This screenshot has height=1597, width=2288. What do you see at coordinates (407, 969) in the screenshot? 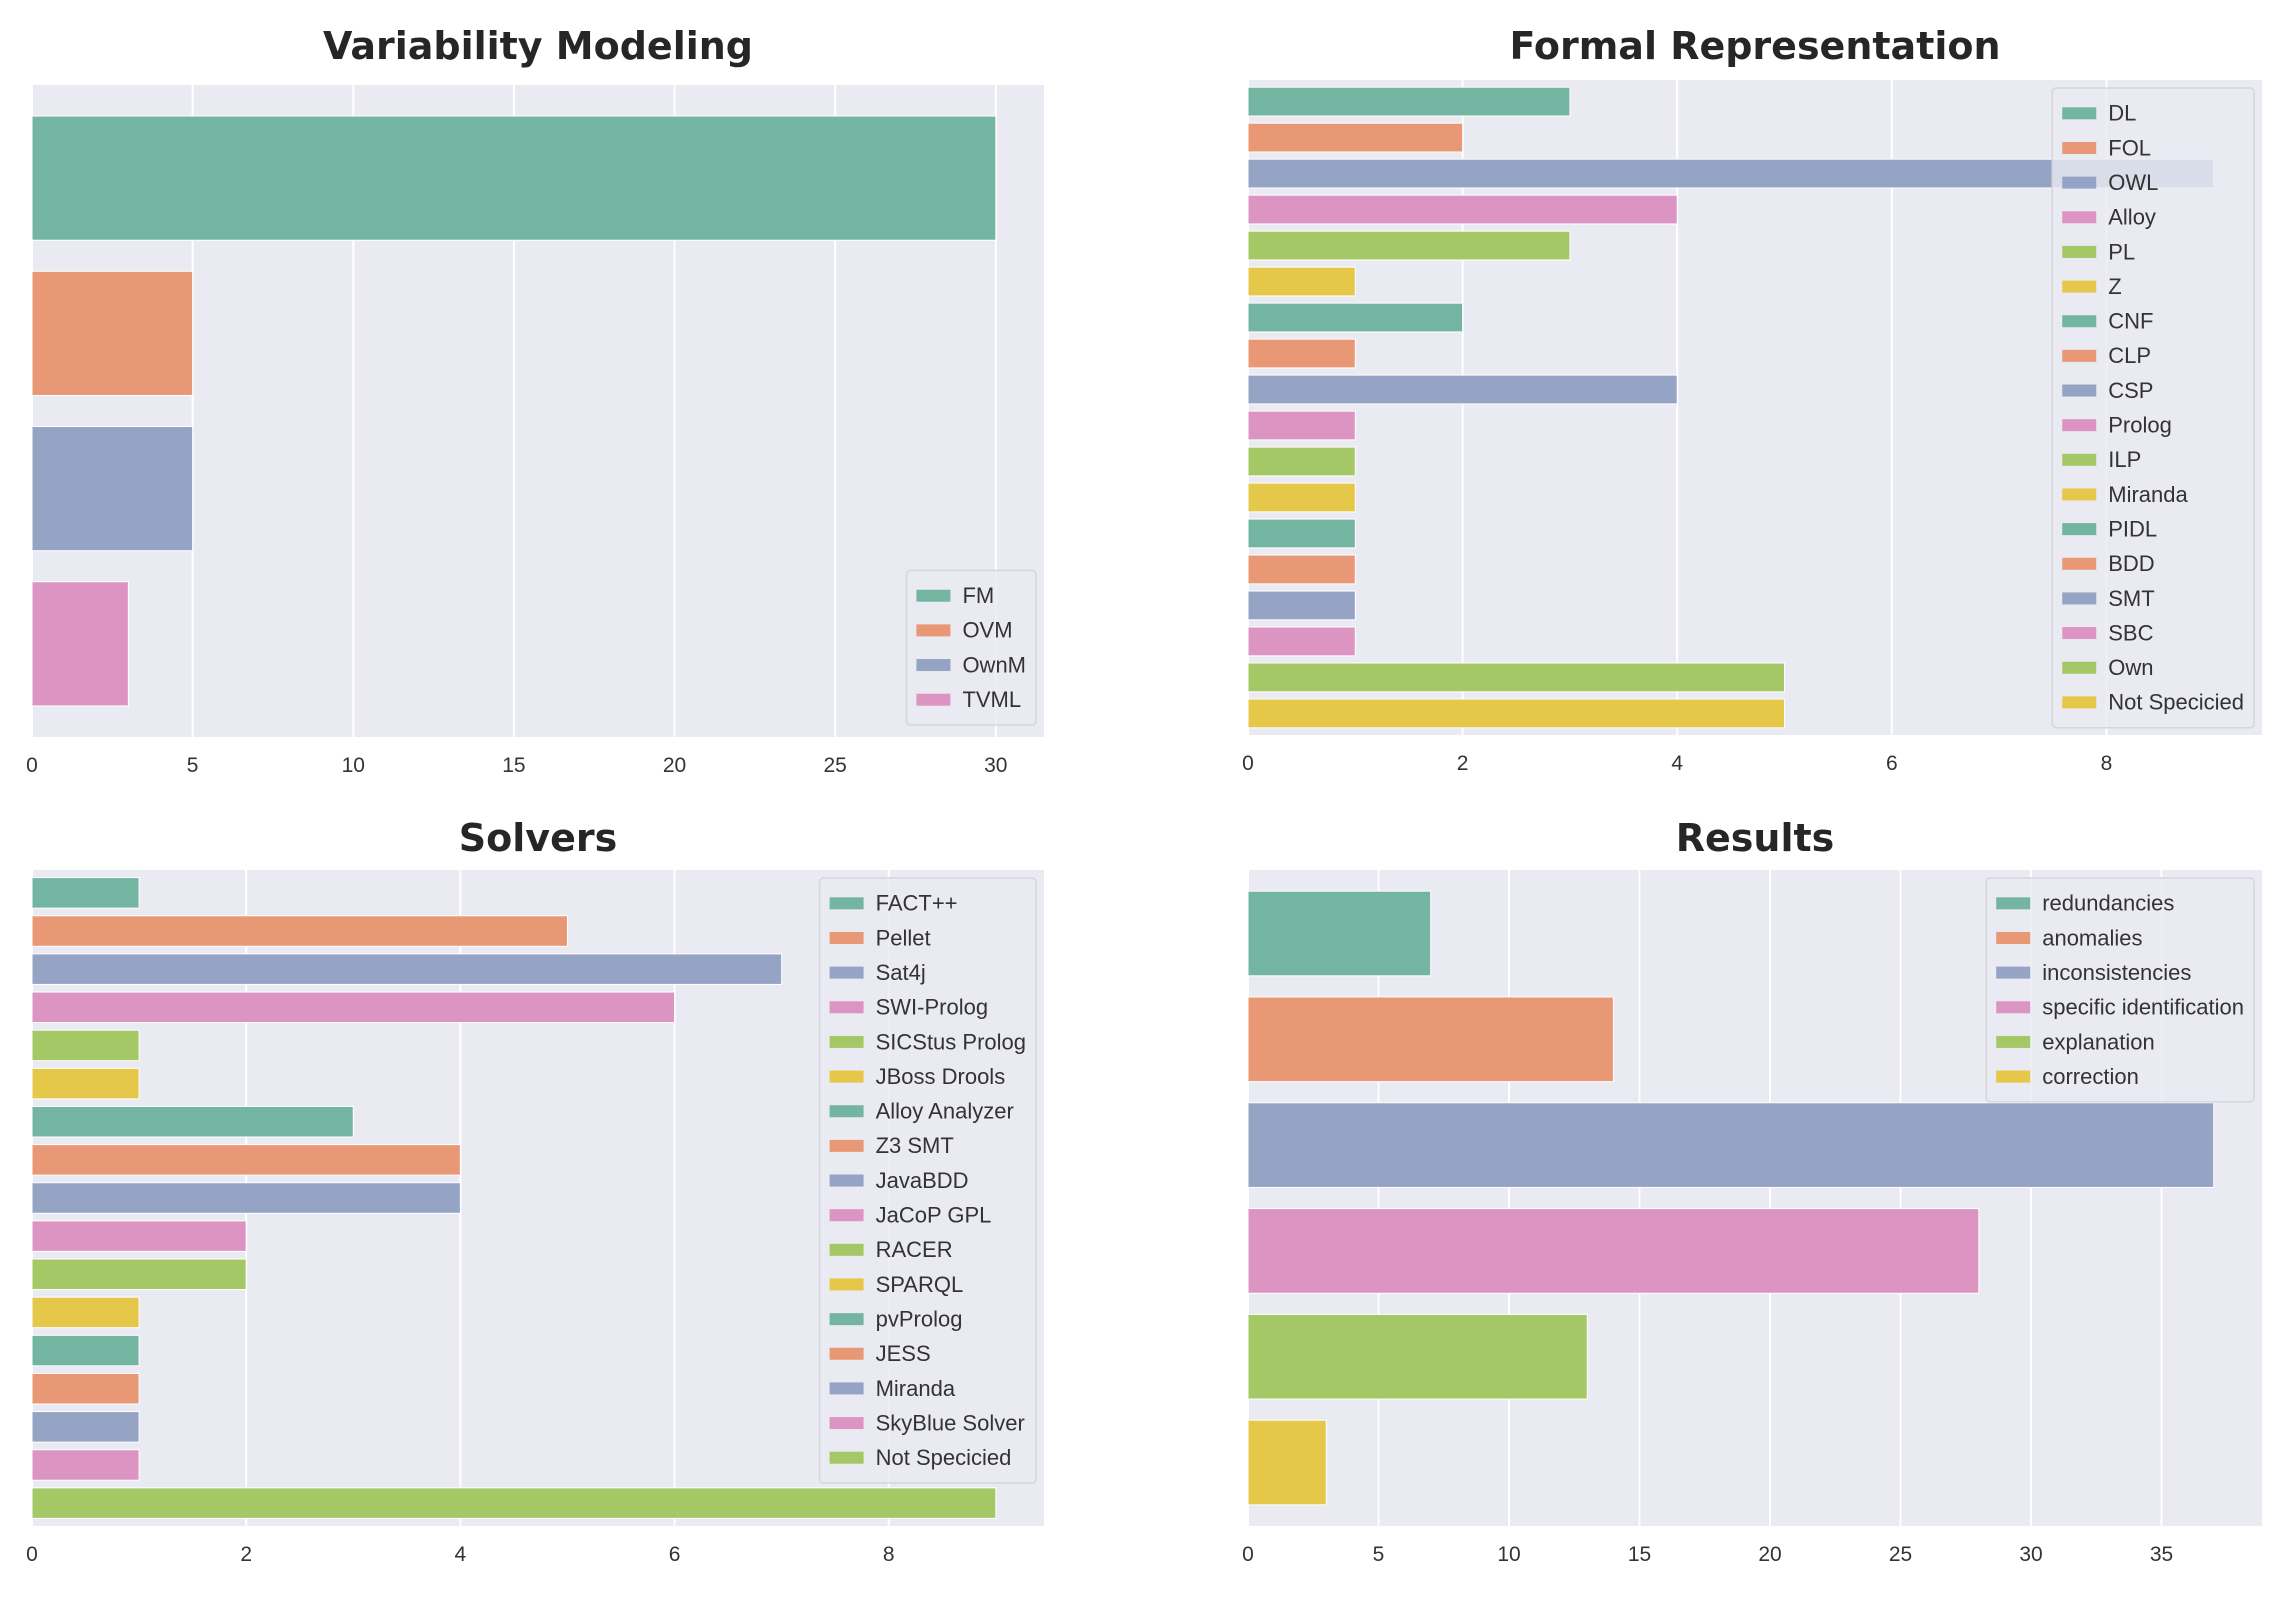
I see `bar-sat4j` at bounding box center [407, 969].